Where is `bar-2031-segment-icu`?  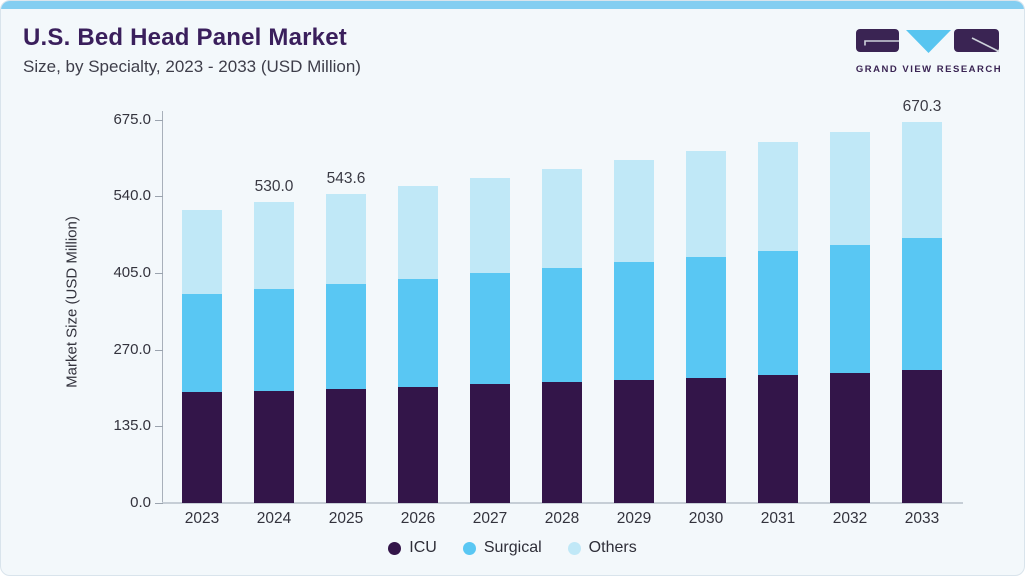
bar-2031-segment-icu is located at coordinates (778, 439).